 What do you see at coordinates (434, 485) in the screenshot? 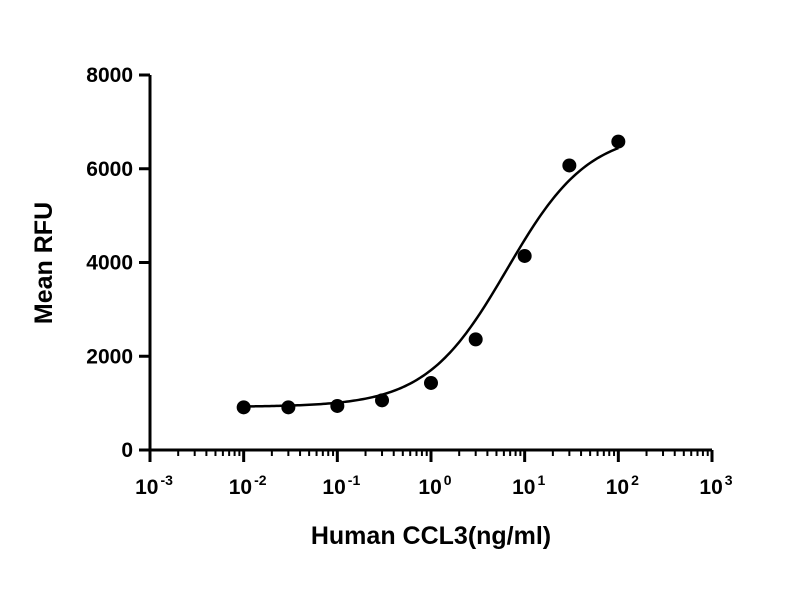
I see `x-tick-label: 10 0` at bounding box center [434, 485].